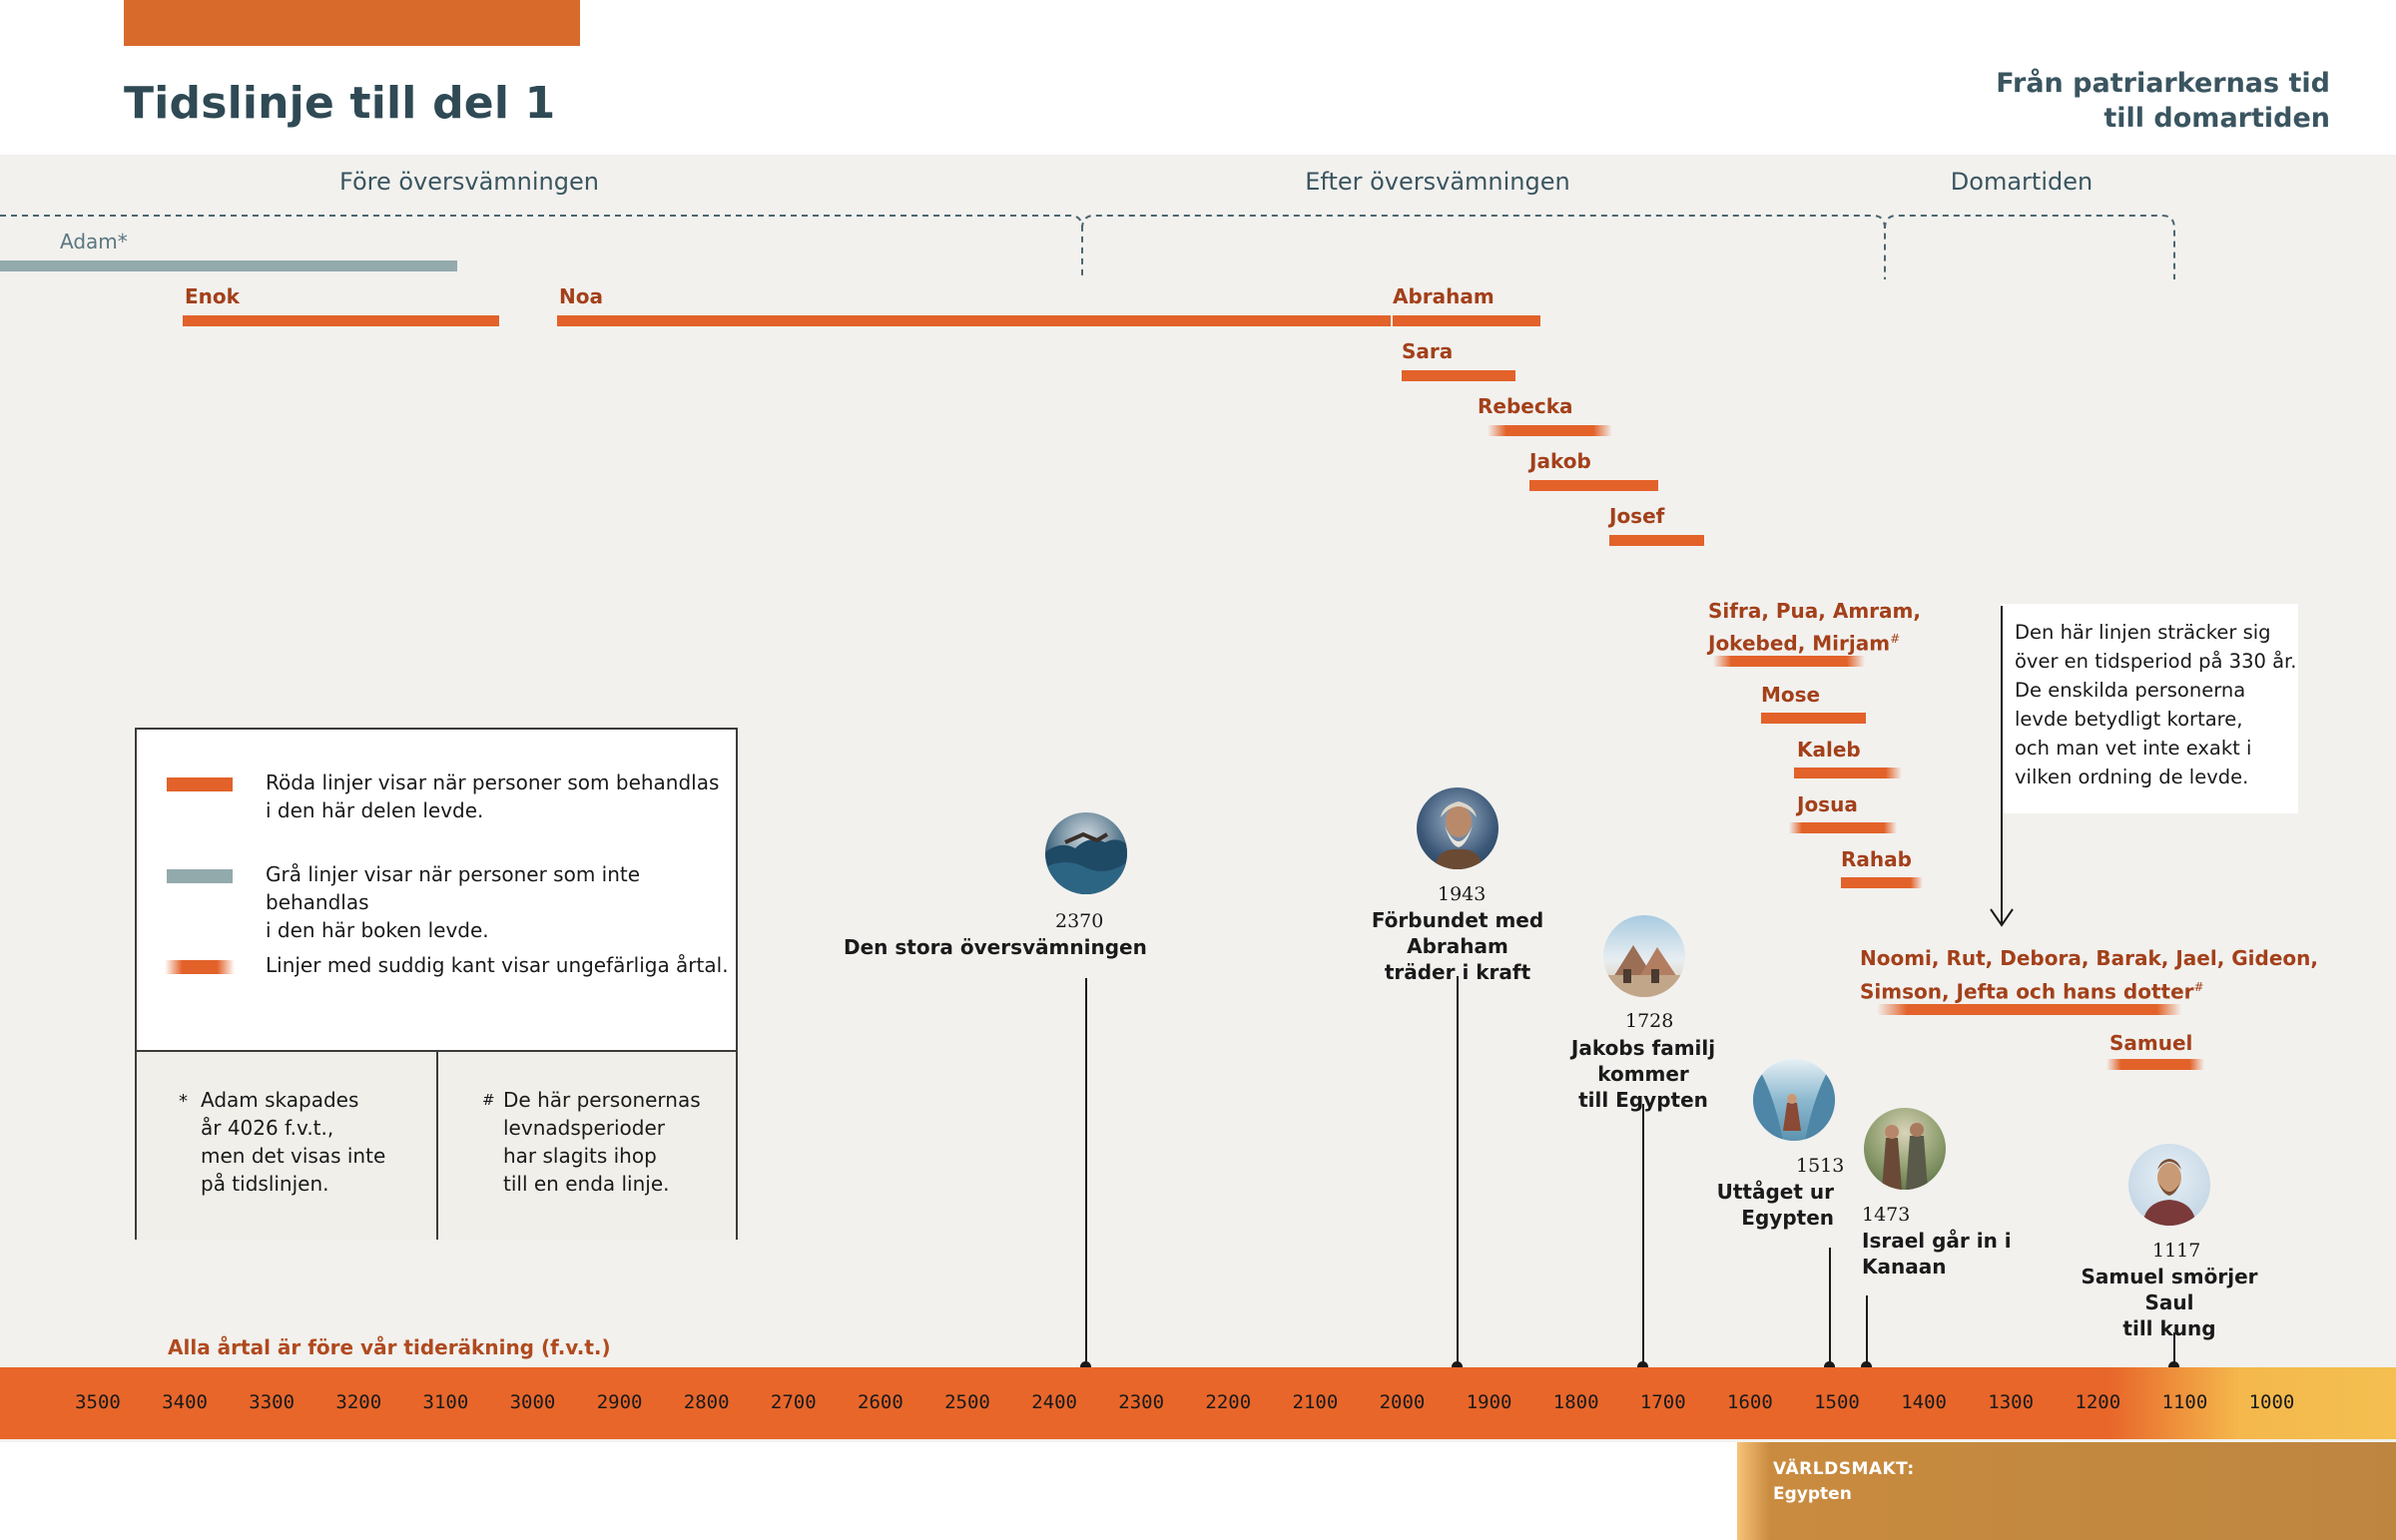 Image resolution: width=2396 pixels, height=1540 pixels. Describe the element at coordinates (2129, 719) in the screenshot. I see `note-line-4: levde betydligt kortare,` at that location.